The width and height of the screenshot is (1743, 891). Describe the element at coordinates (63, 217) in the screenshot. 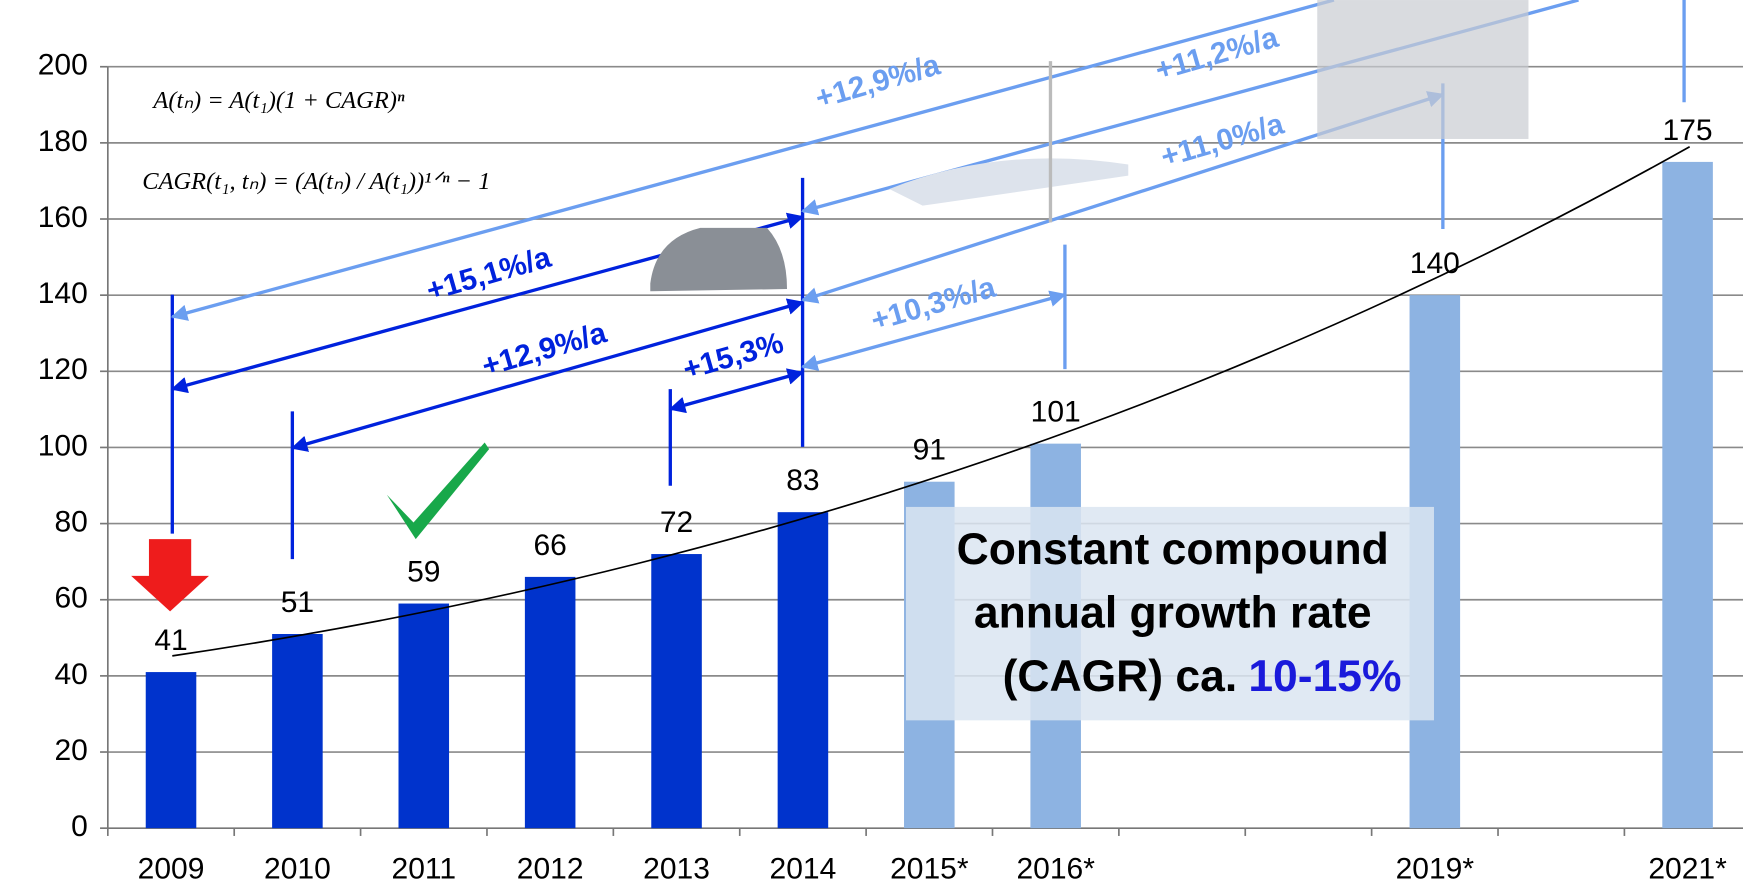

I see `y-tick-label: 160` at that location.